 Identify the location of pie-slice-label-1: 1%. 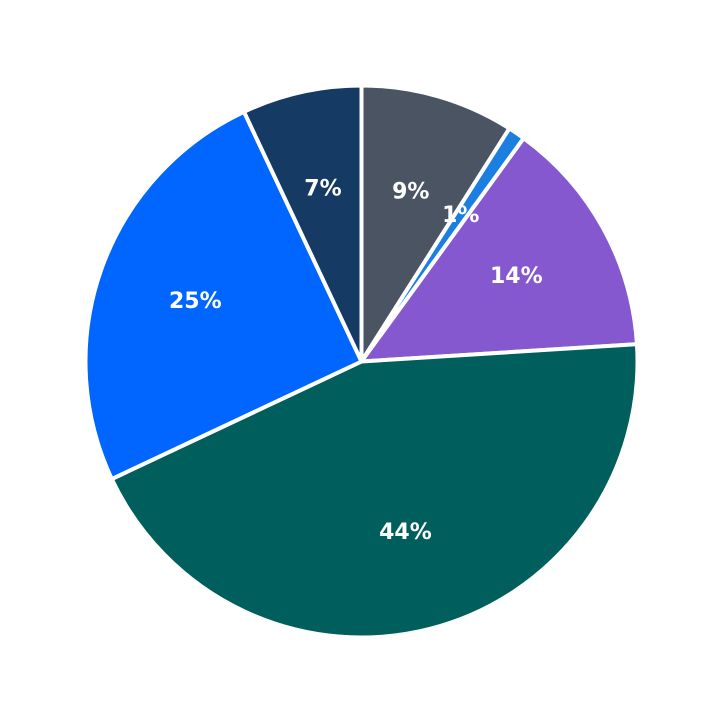
(460, 215).